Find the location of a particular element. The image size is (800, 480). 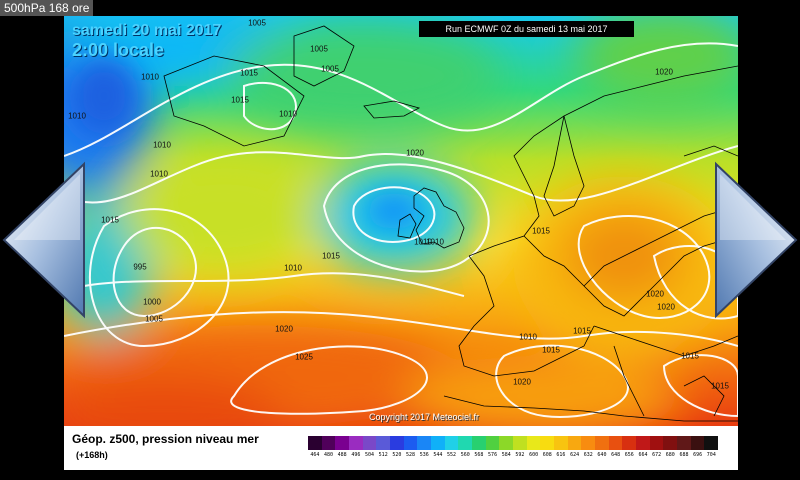

copyright-notice: Copyright 2017 Meteociel.fr is located at coordinates (424, 417).